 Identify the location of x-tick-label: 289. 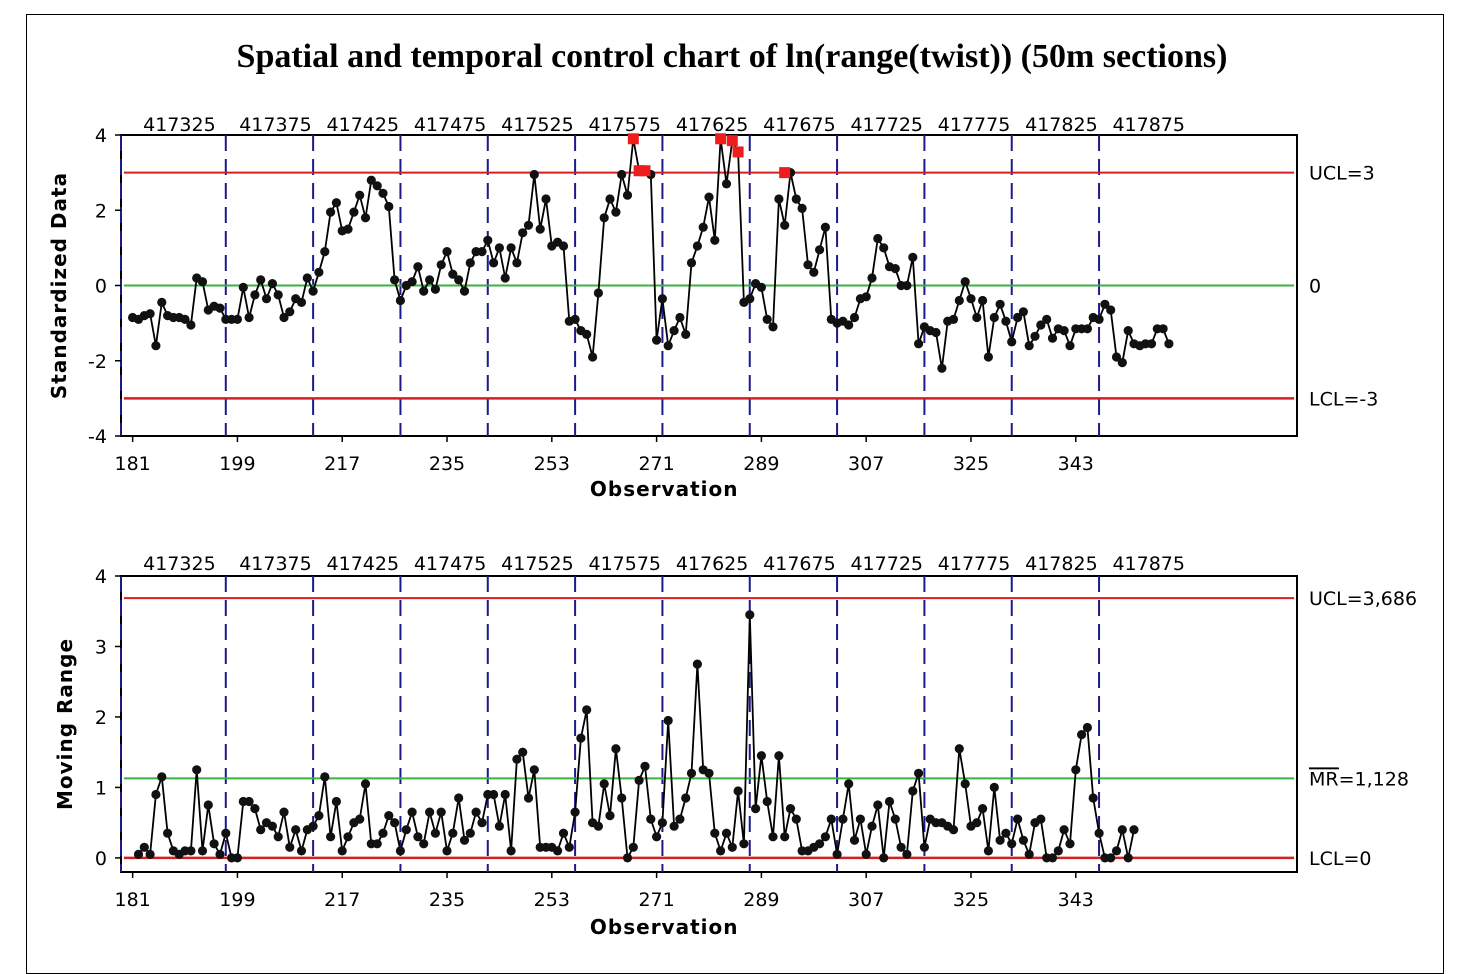
(761, 464).